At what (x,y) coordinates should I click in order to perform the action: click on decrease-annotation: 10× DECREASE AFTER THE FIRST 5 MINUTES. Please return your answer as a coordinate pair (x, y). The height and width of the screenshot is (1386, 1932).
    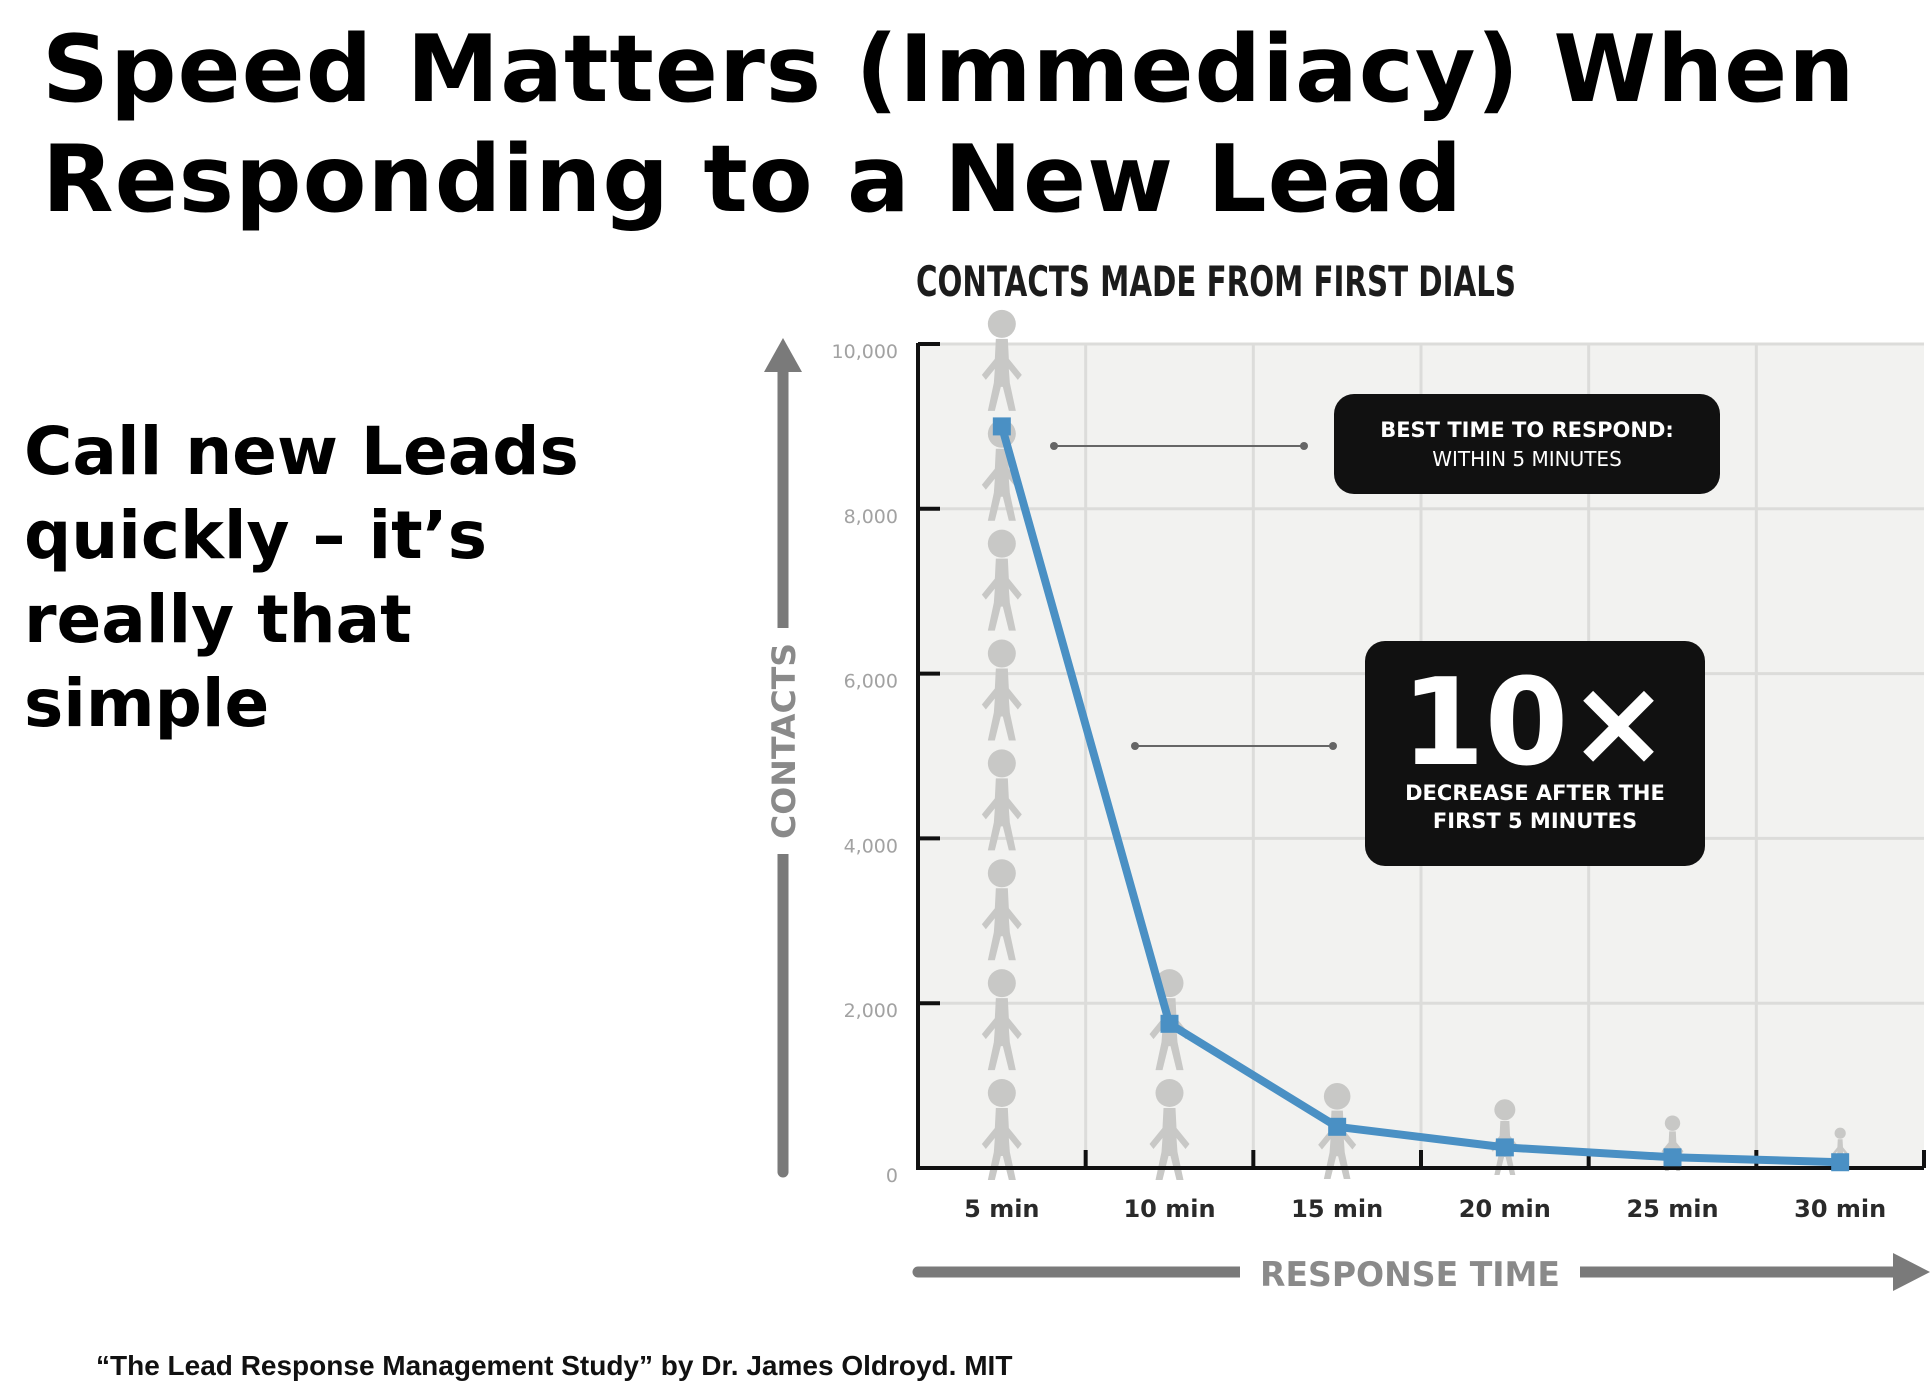
    Looking at the image, I should click on (1418, 753).